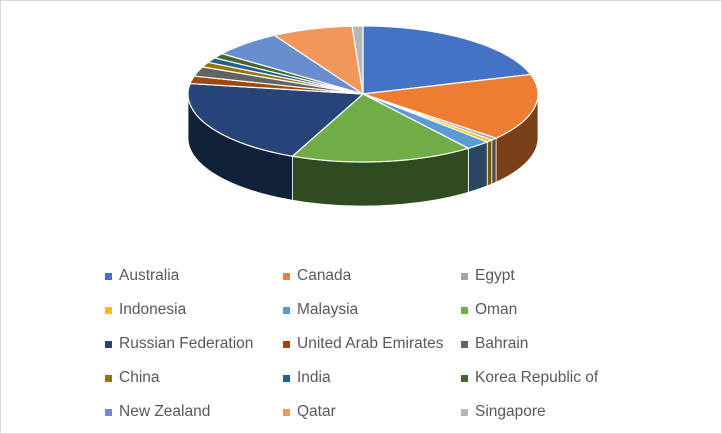 The height and width of the screenshot is (434, 722). Describe the element at coordinates (314, 377) in the screenshot. I see `legend-label: India` at that location.